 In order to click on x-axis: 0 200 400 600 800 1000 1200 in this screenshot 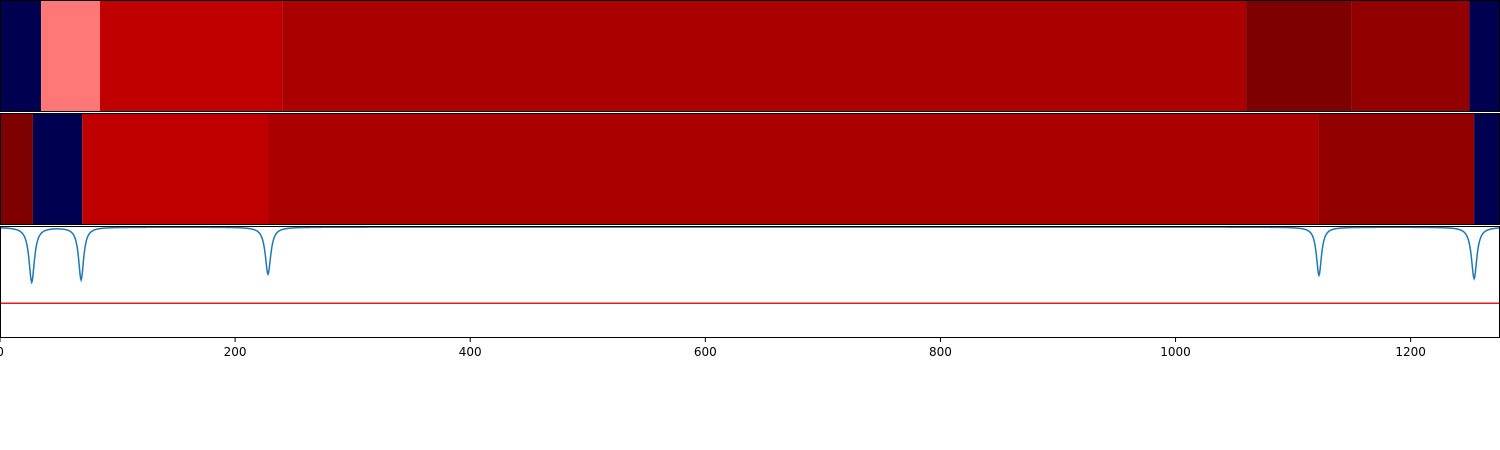, I will do `click(713, 348)`.